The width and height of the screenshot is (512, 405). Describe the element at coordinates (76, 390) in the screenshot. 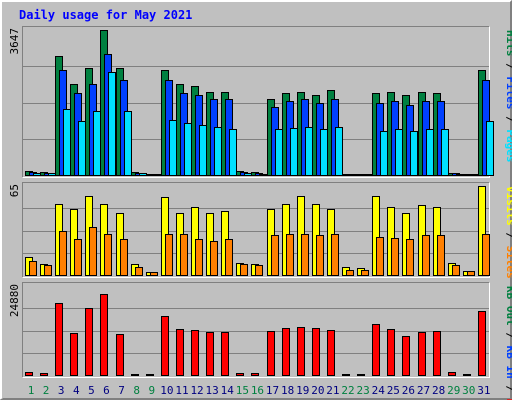

I see `x-tick-label-day-4: 4` at that location.